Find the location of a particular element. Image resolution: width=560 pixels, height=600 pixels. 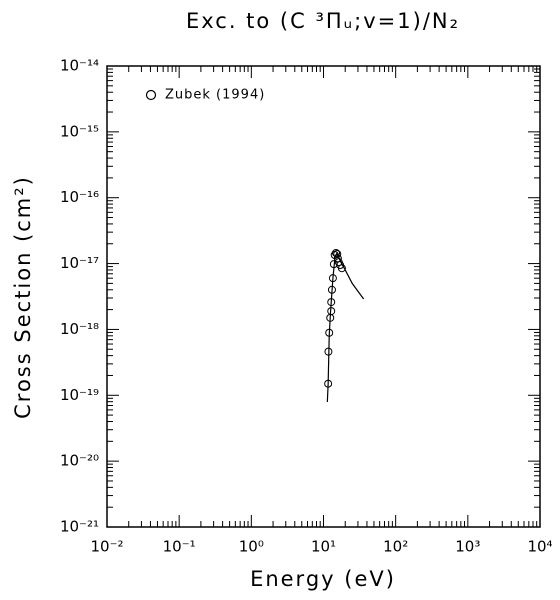

fit-line is located at coordinates (345, 327).